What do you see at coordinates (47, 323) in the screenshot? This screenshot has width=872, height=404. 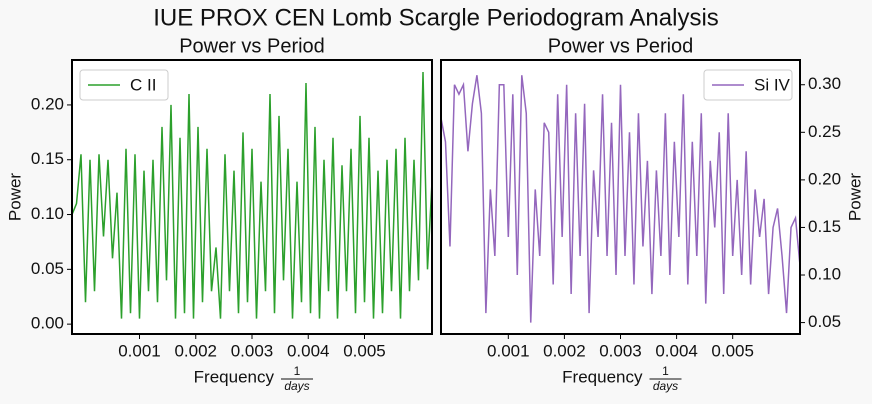 I see `y-tick-label: 0.00` at bounding box center [47, 323].